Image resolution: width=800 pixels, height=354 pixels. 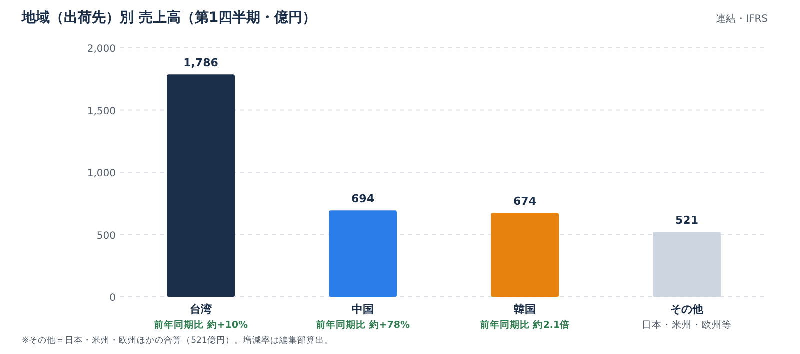 What do you see at coordinates (524, 325) in the screenshot?
I see `text: 前年同期比 約2.1倍` at bounding box center [524, 325].